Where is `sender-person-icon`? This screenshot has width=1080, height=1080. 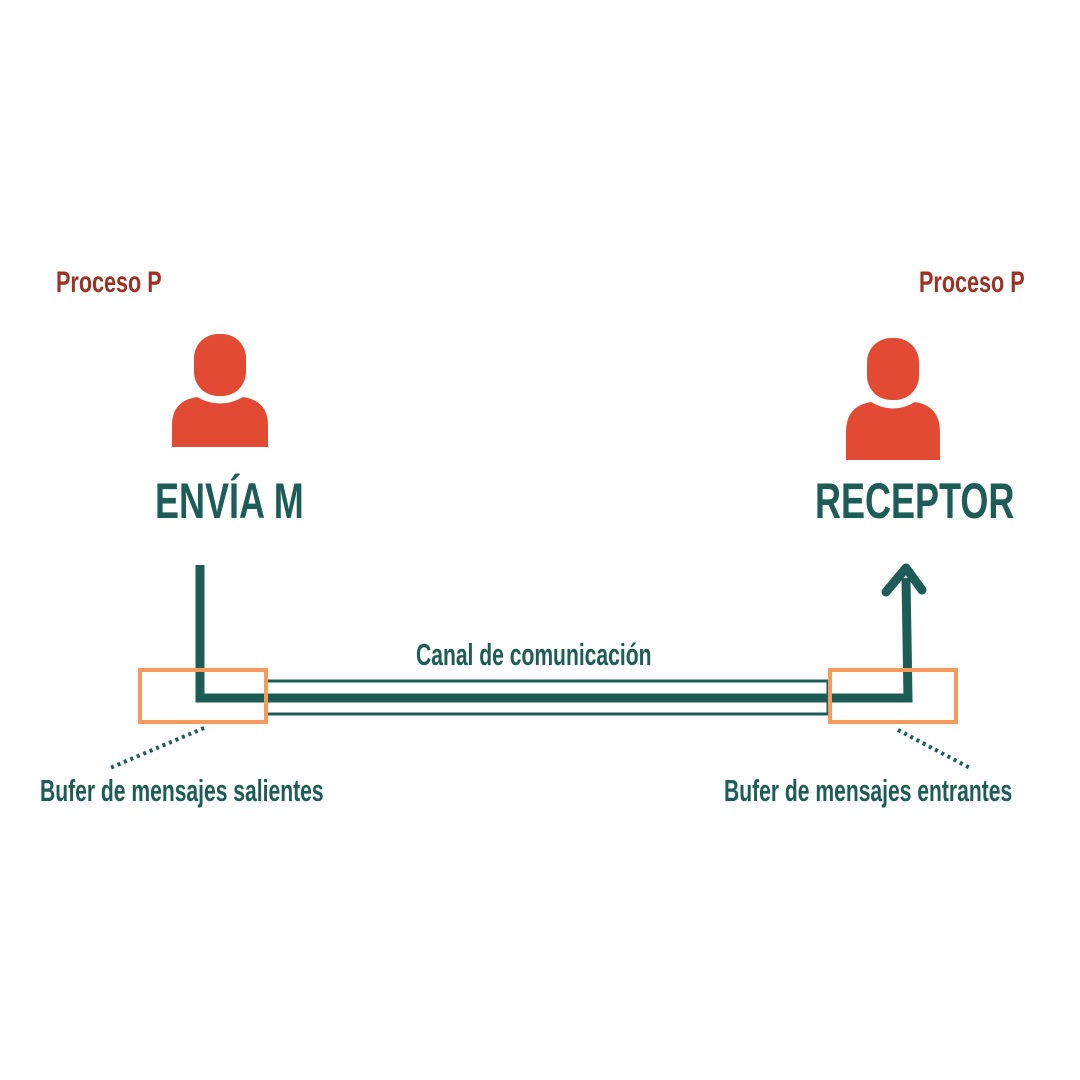 sender-person-icon is located at coordinates (220, 390).